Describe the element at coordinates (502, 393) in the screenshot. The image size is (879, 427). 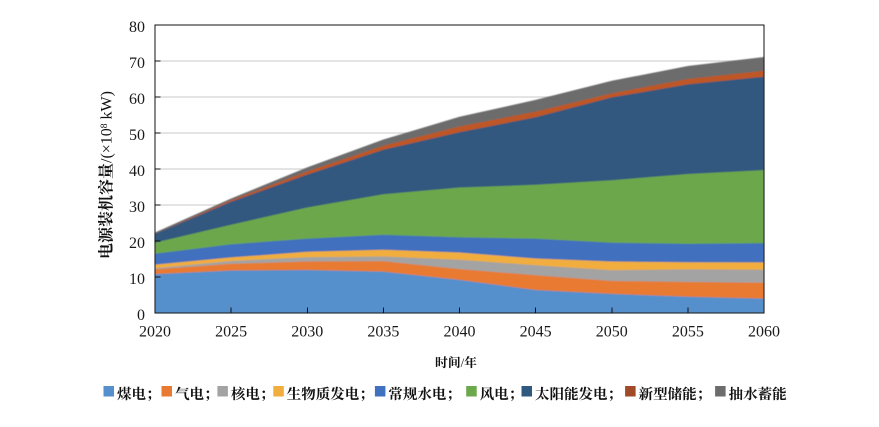
I see `svg-text: 风电；` at that location.